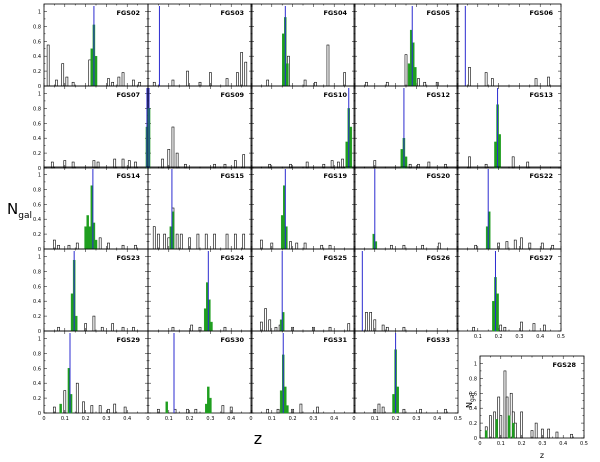 Image resolution: width=600 pixels, height=462 pixels. What do you see at coordinates (542, 455) in the screenshot?
I see `inset-x-axis-label: z` at bounding box center [542, 455].